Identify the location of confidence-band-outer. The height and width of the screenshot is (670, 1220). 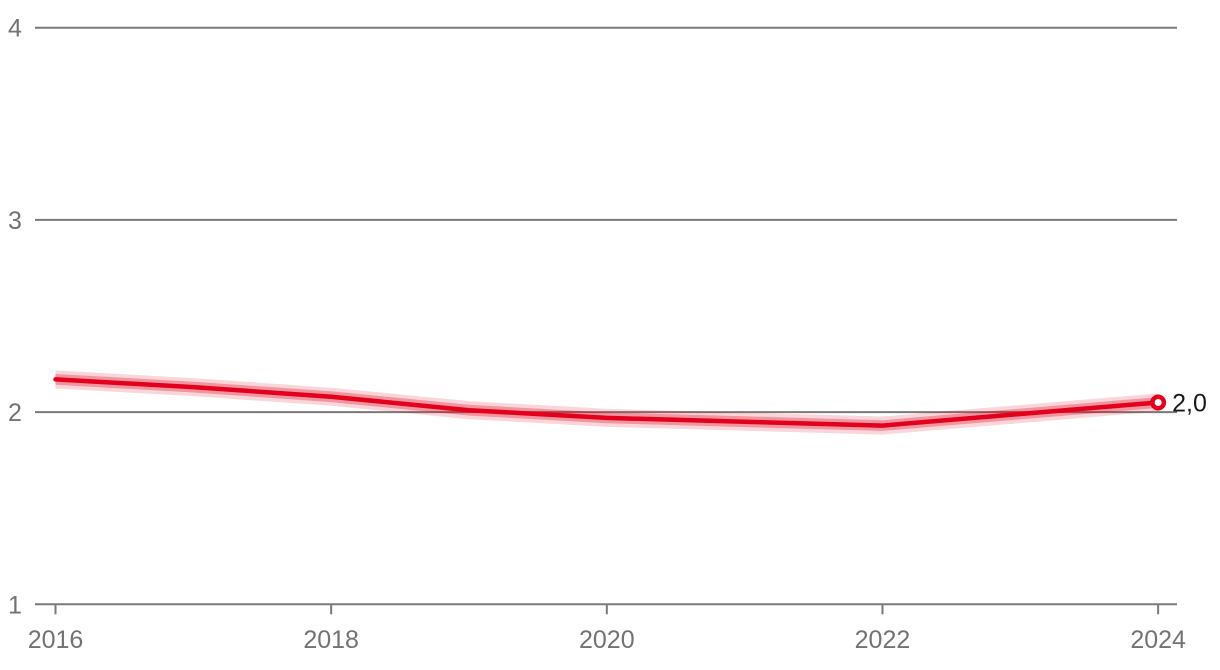
(607, 402).